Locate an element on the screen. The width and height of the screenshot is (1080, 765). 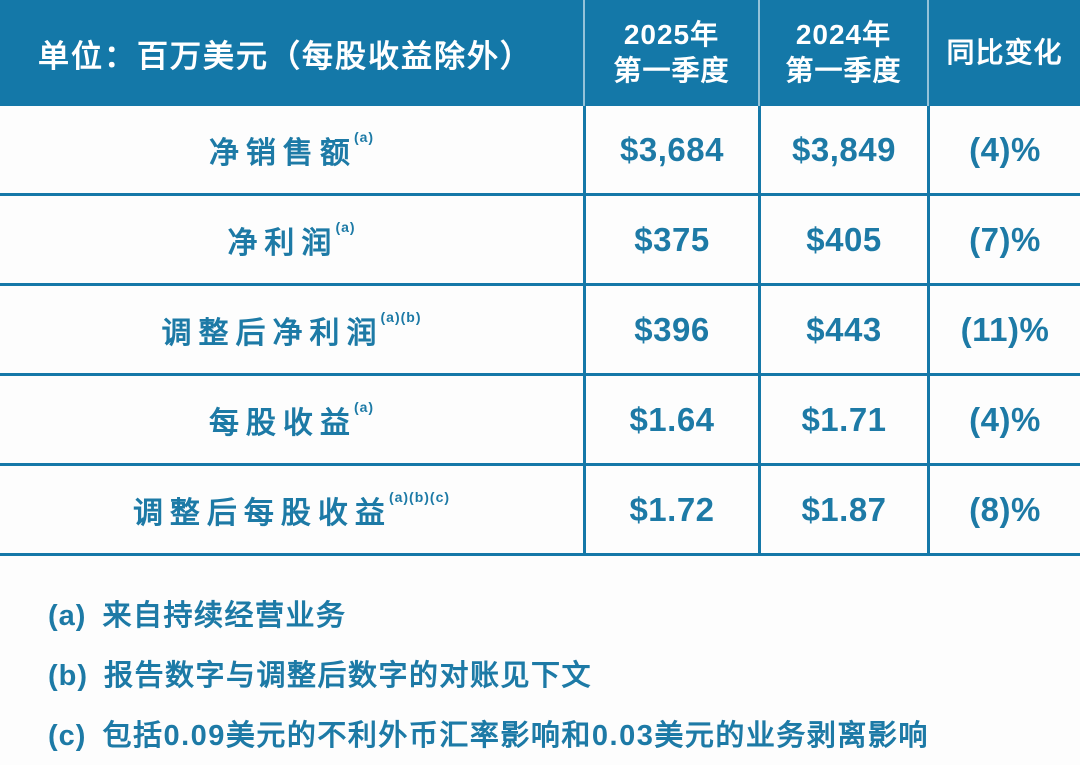
metric-label: 调整后净利润 is located at coordinates (272, 333).